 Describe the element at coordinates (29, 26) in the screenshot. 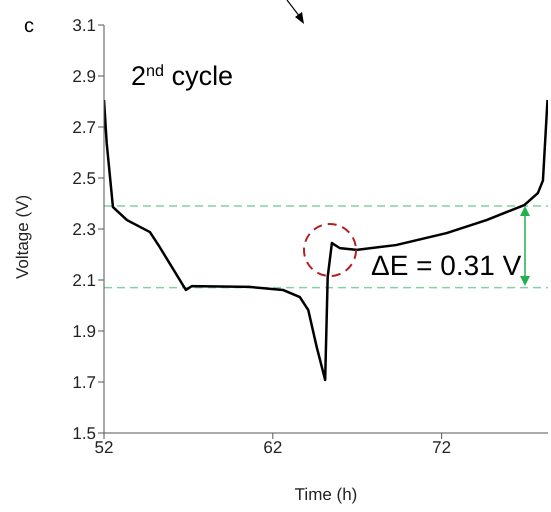

I see `text: c` at that location.